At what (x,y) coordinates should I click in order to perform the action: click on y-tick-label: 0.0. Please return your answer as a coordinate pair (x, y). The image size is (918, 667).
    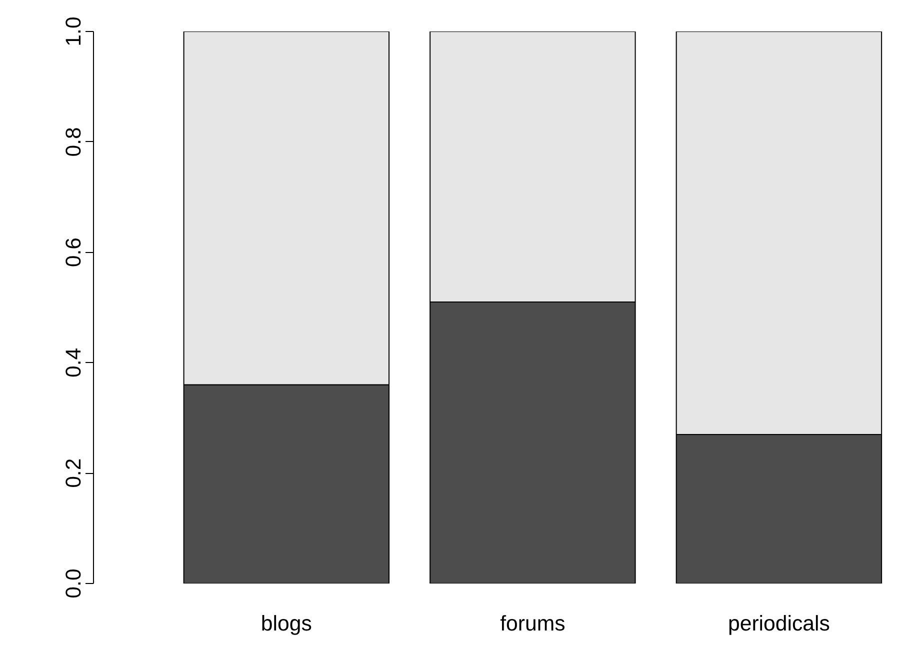
    Looking at the image, I should click on (74, 583).